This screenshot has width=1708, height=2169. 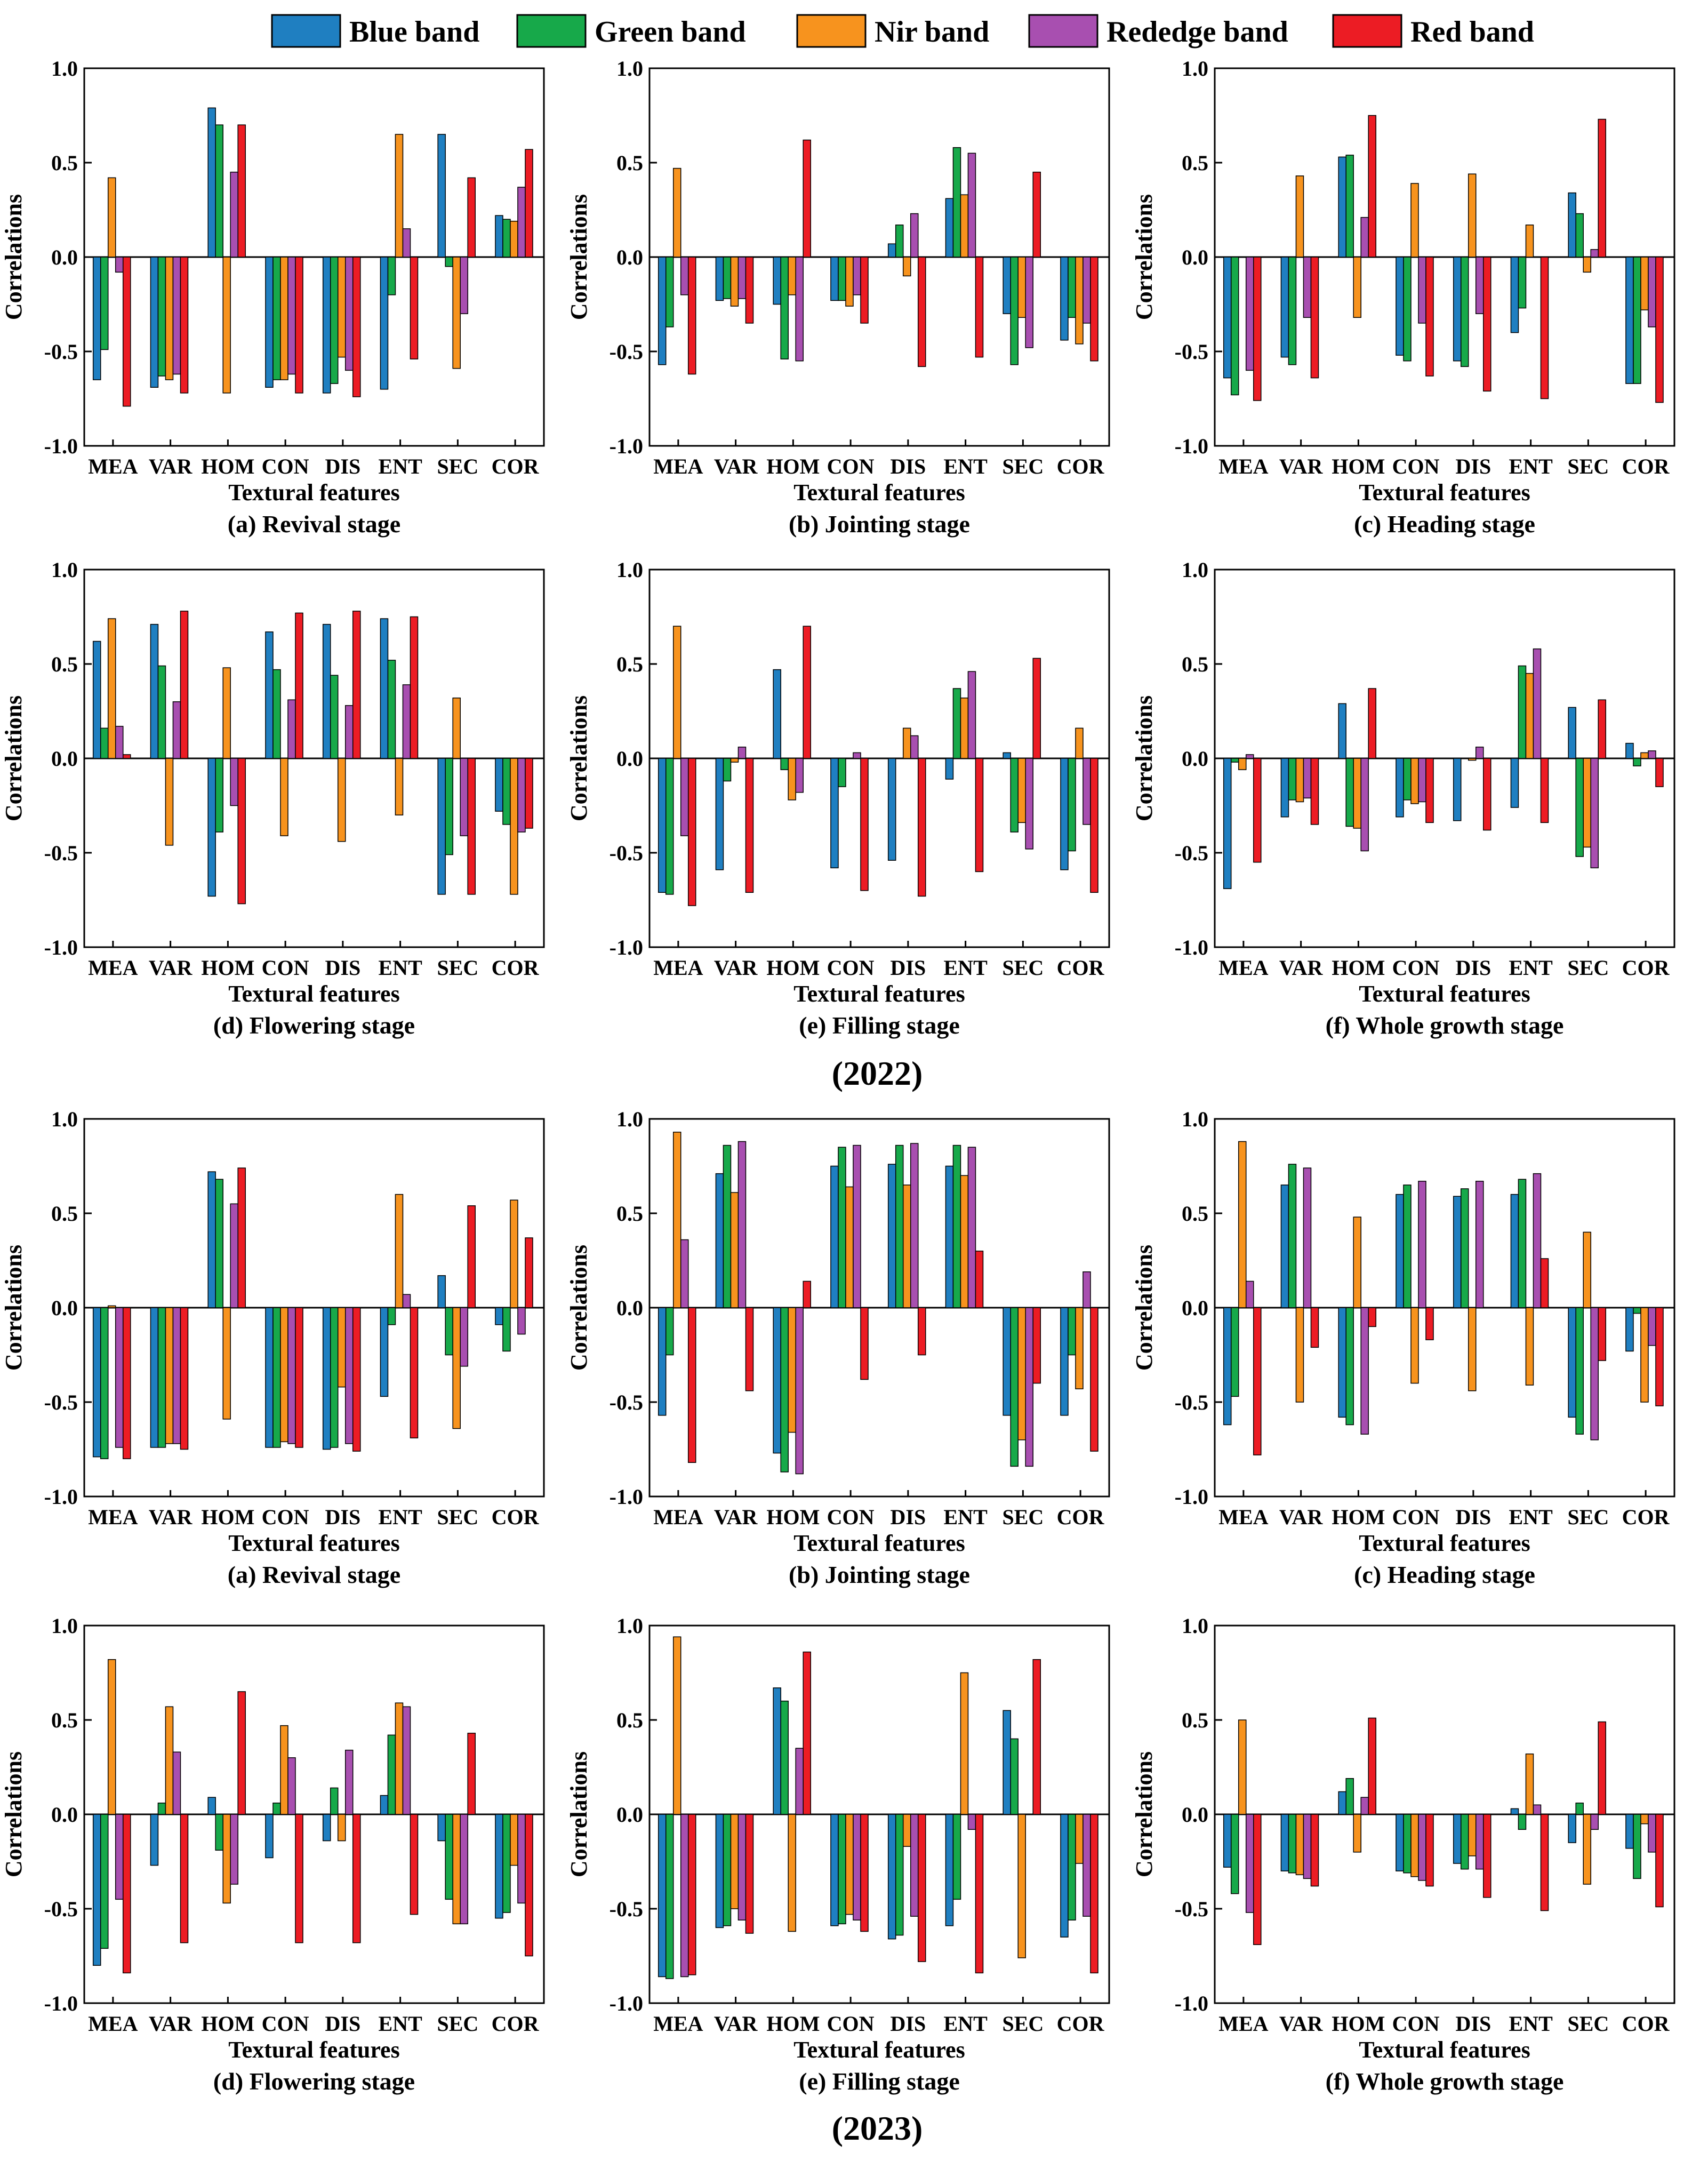 I want to click on bar-dis-red-band, so click(x=922, y=827).